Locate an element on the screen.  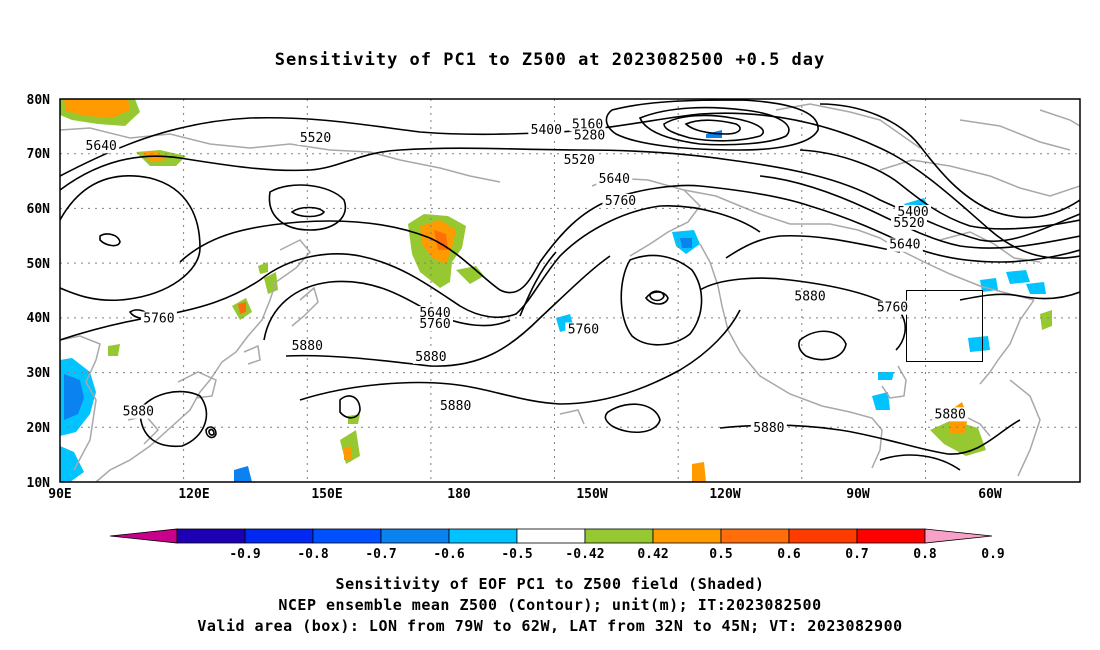
colorbar-max-triangle is located at coordinates (958, 536).